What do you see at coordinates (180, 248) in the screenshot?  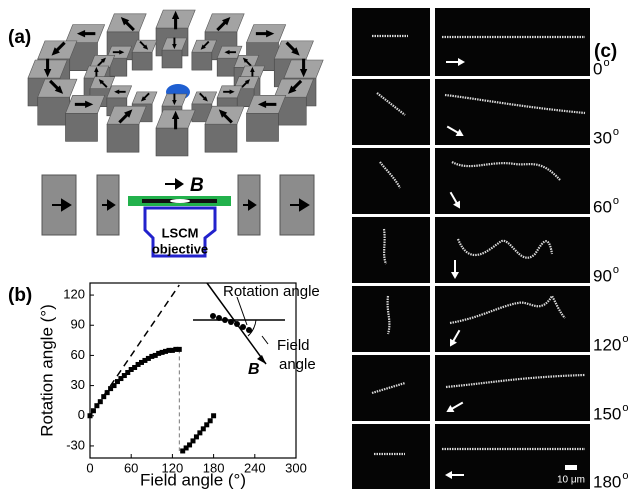 I see `objective-label: objective` at bounding box center [180, 248].